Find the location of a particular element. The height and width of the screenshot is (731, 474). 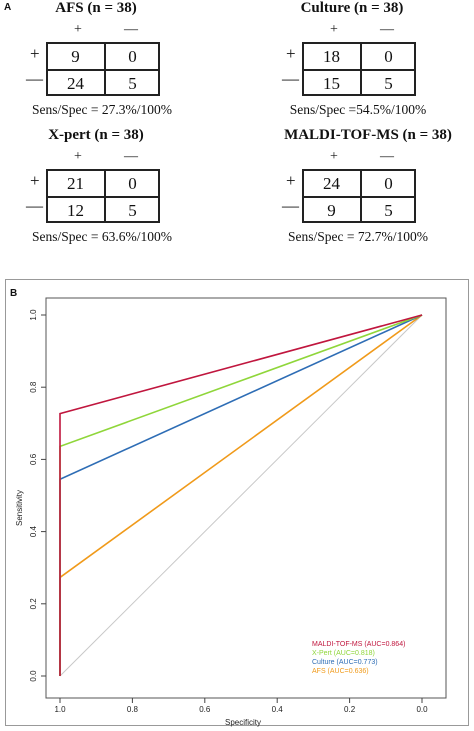

x-tick-label: 0.2 is located at coordinates (350, 709).